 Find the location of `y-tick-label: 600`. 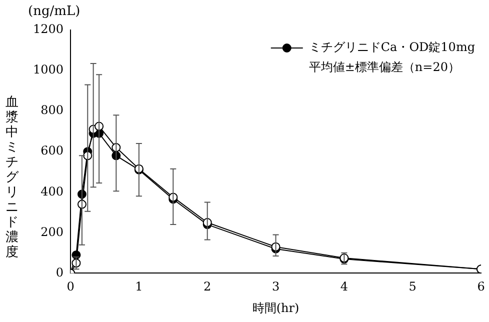

y-tick-label: 600 is located at coordinates (52, 151).